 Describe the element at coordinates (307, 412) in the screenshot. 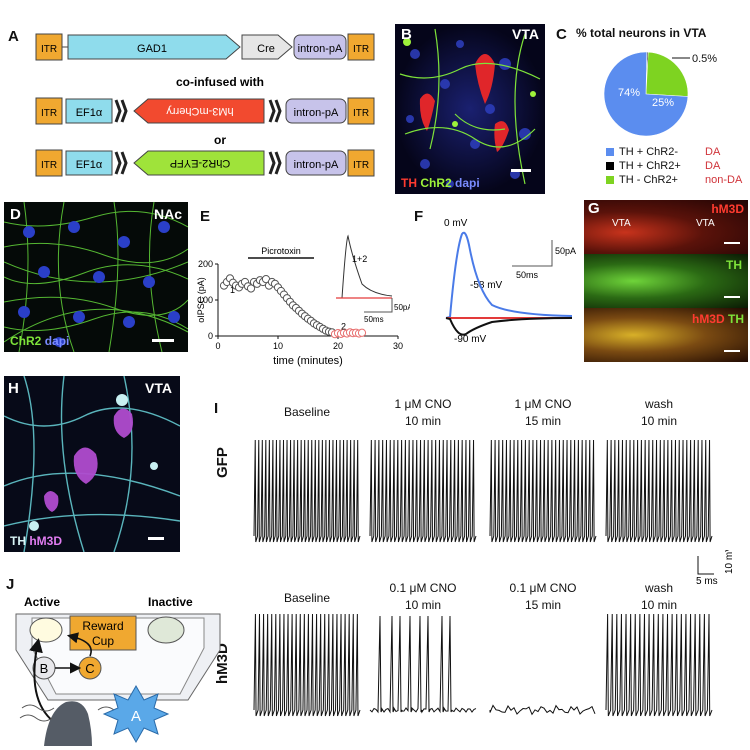

I see `gfp-condition-label: Baseline` at that location.